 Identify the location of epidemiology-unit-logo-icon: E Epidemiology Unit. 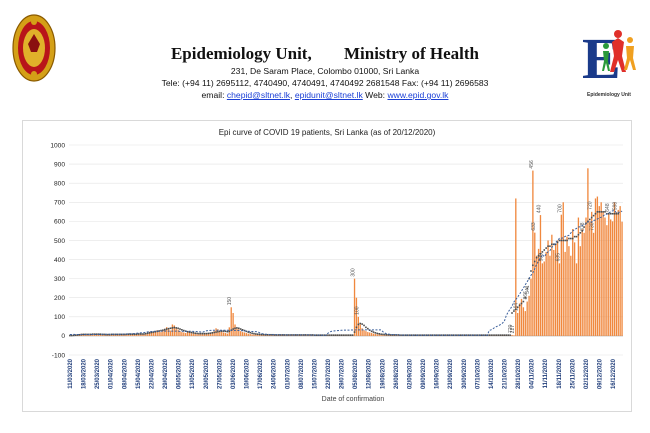
(609, 60).